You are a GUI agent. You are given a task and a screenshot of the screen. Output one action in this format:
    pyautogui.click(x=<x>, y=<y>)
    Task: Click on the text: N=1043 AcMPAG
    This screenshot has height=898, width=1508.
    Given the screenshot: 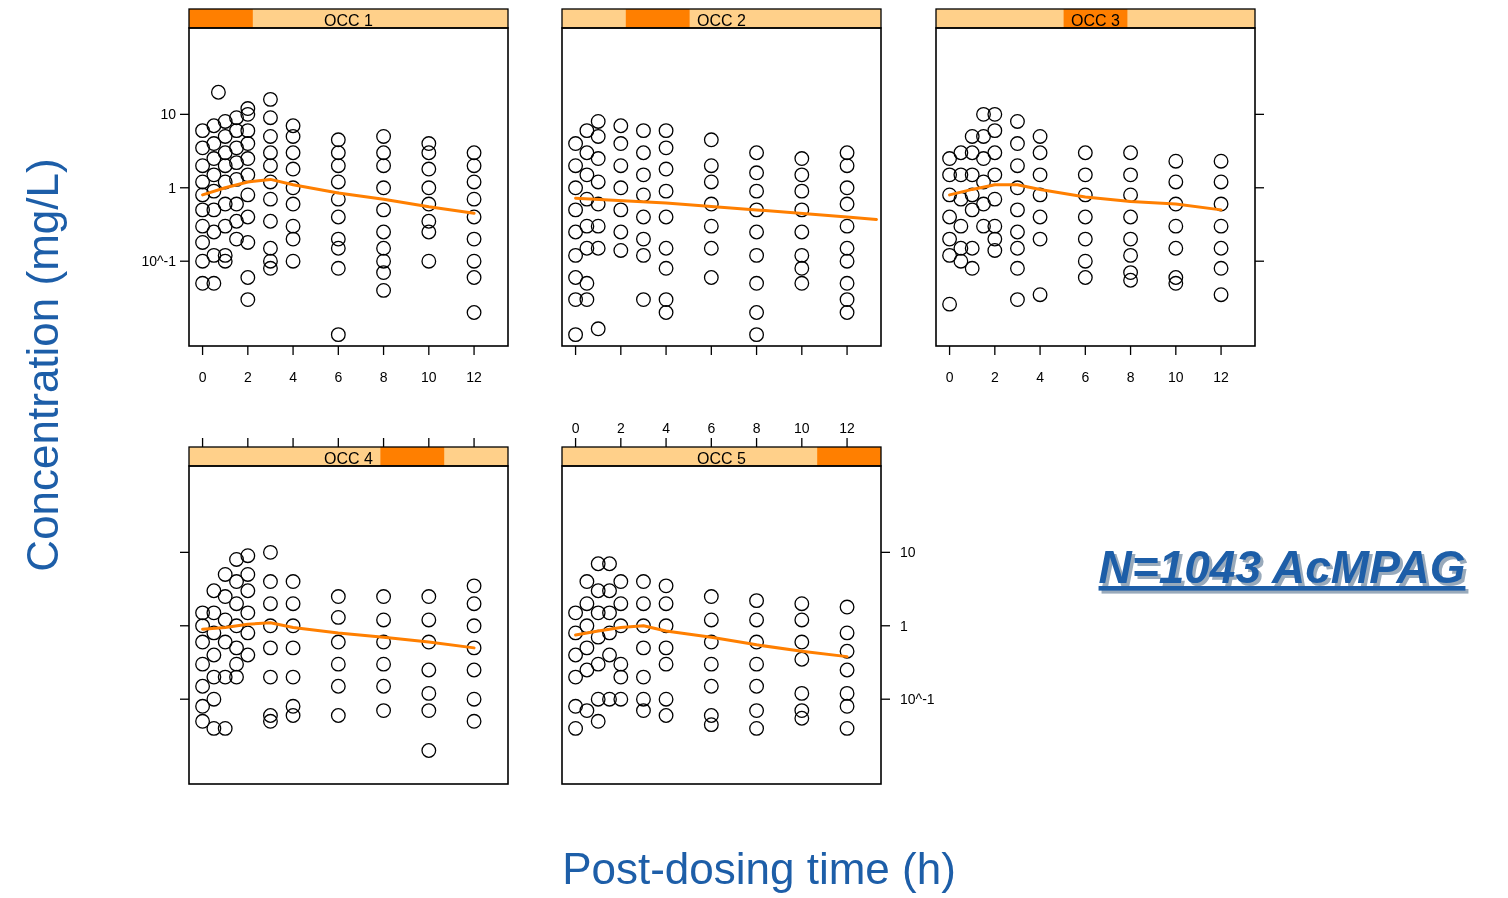 What is the action you would take?
    pyautogui.click(x=1282, y=567)
    